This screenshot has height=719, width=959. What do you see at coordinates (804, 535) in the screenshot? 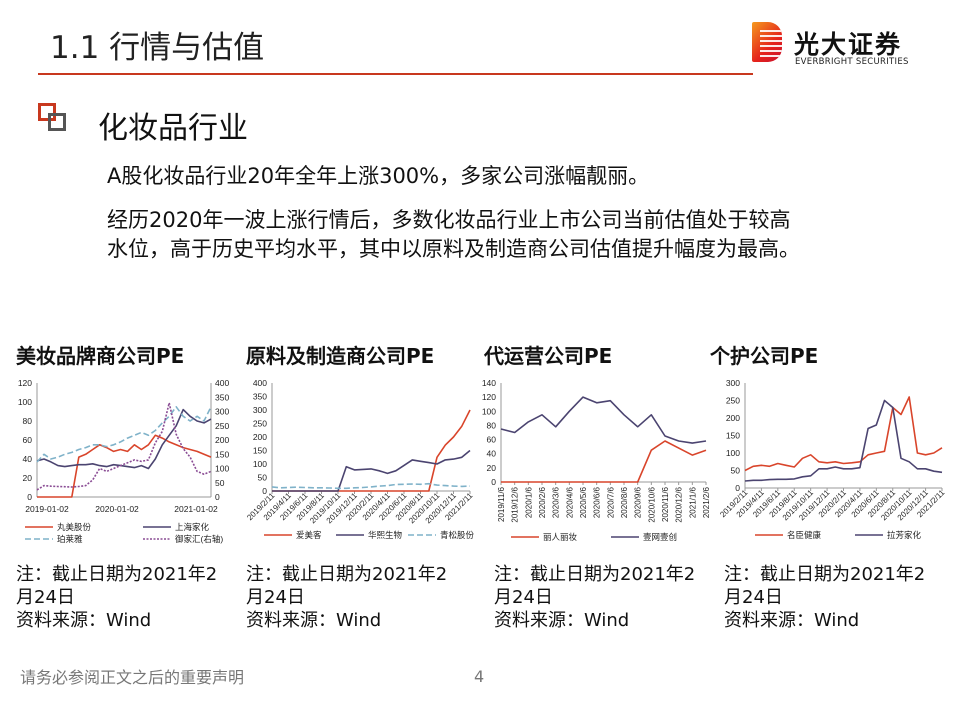
I see `legend-label: 名臣健康` at bounding box center [804, 535].